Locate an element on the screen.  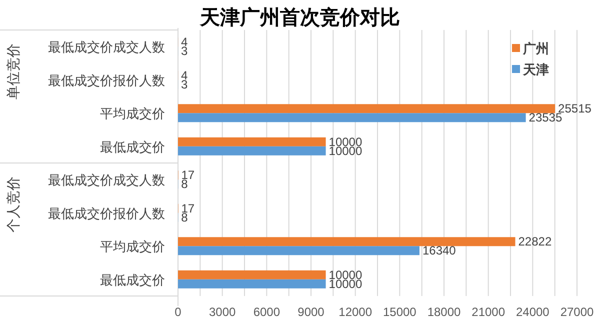
chart-title: 天津广州首次竞价对比 is located at coordinates (299, 17).